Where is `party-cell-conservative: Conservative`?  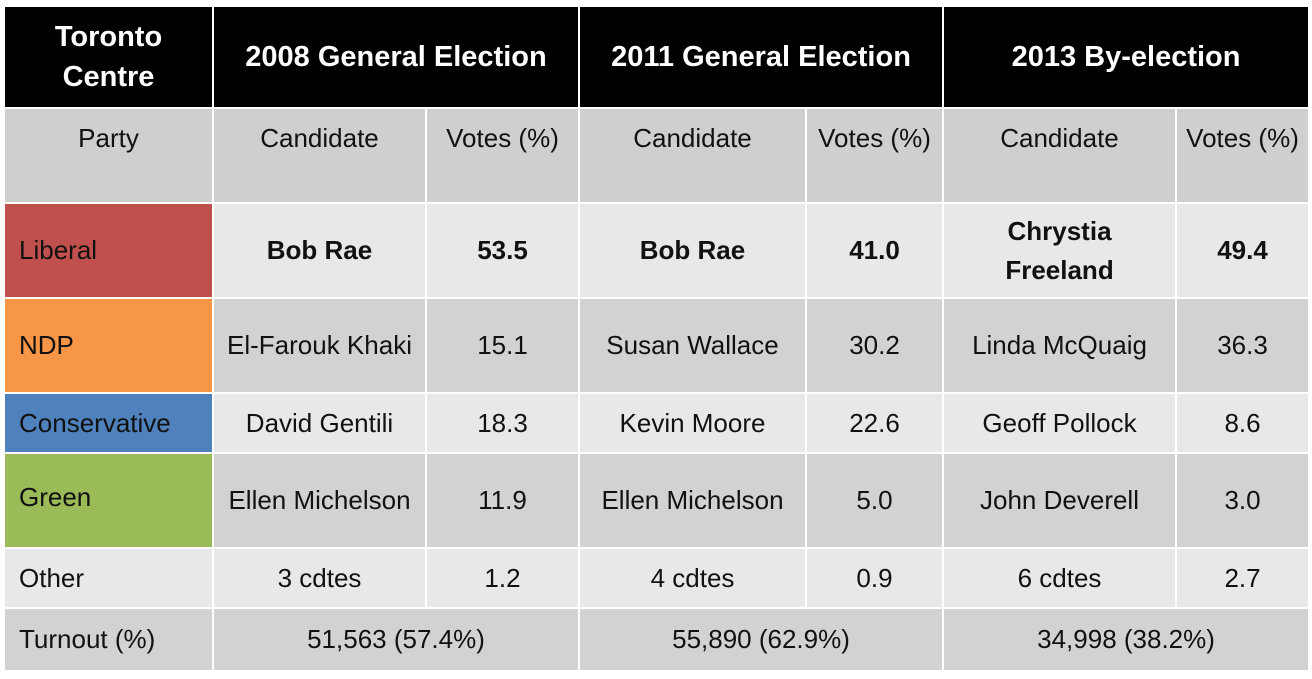 party-cell-conservative: Conservative is located at coordinates (108, 423).